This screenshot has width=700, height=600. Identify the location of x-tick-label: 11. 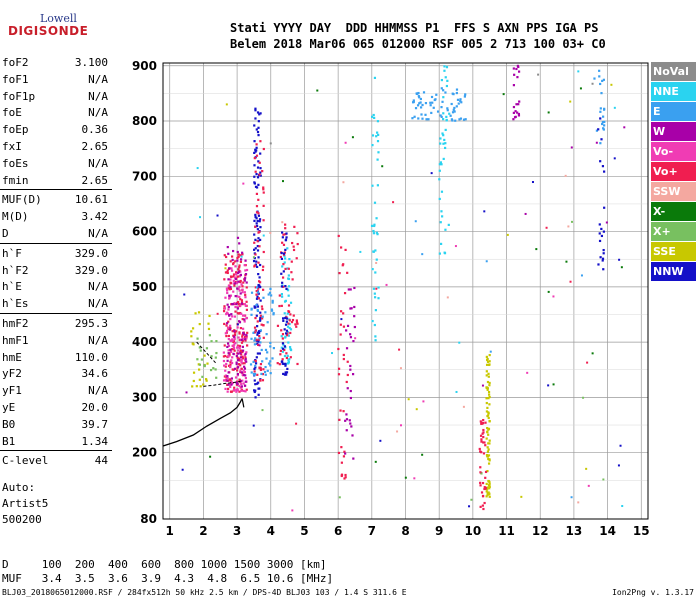
(506, 531).